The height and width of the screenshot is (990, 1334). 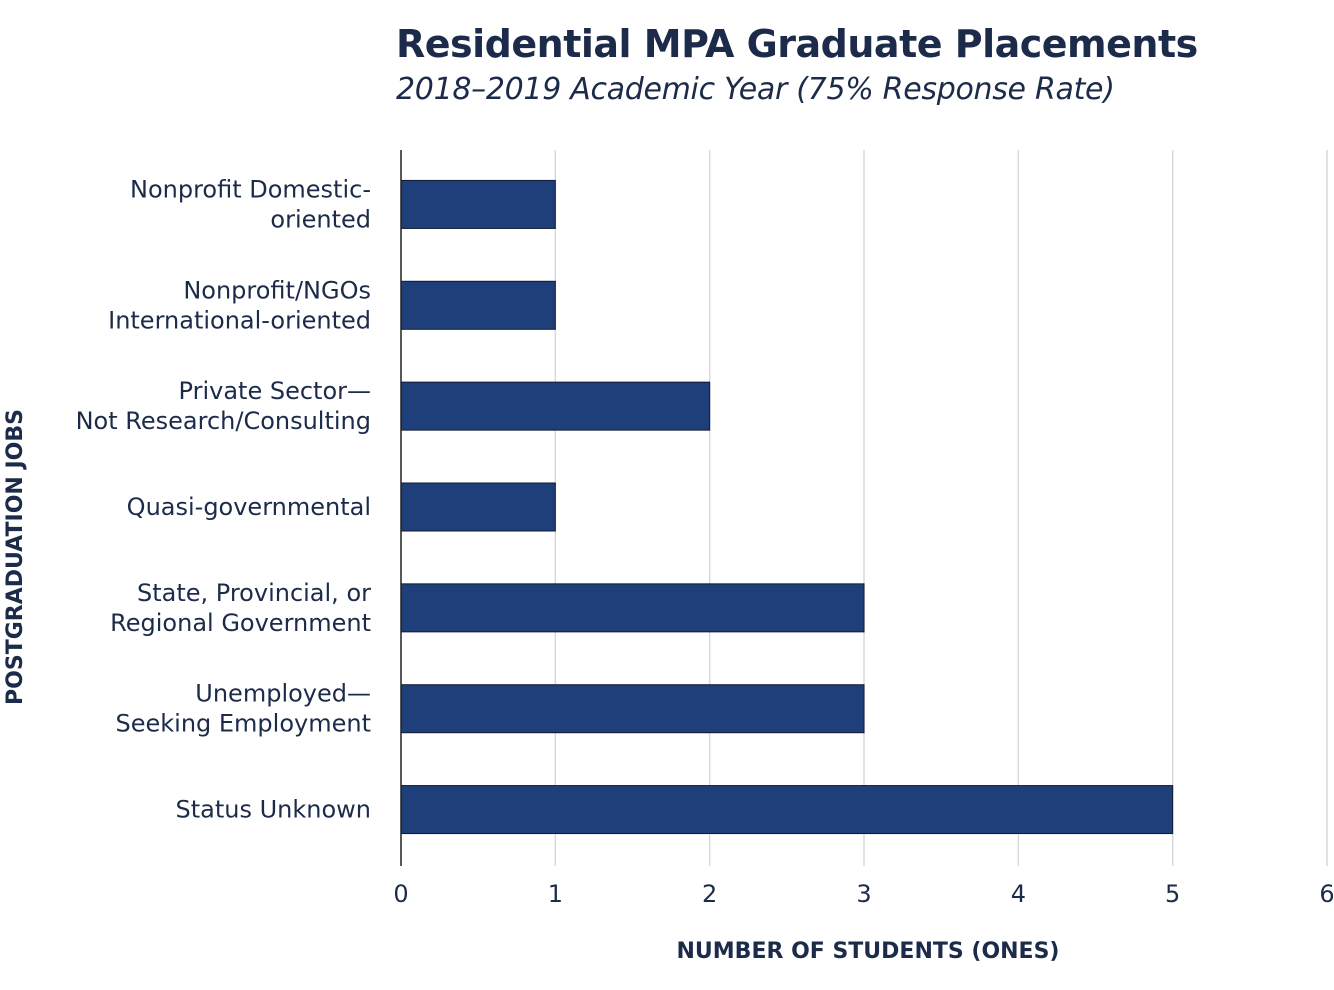 What do you see at coordinates (400, 894) in the screenshot?
I see `x-tick-label: 0` at bounding box center [400, 894].